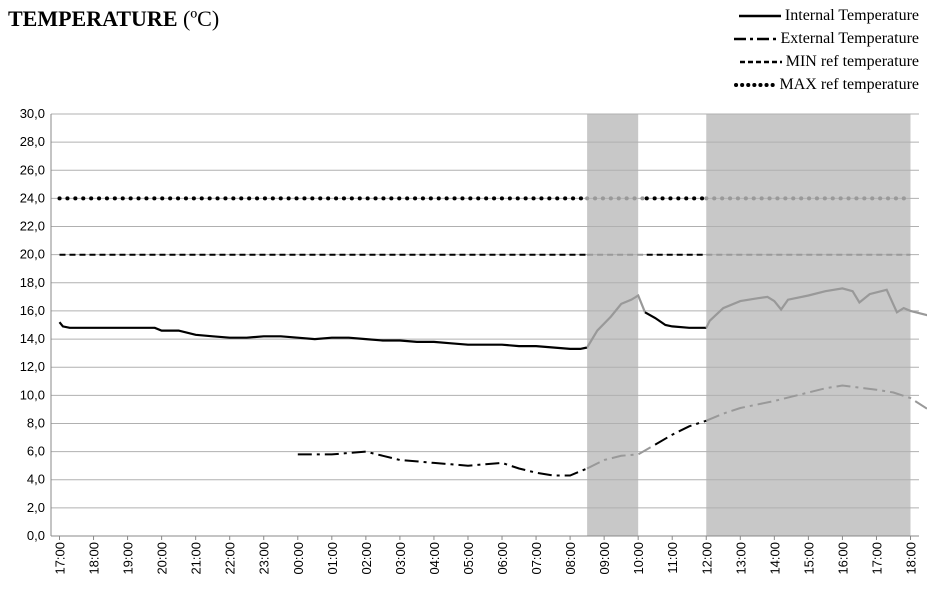  What do you see at coordinates (32, 254) in the screenshot?
I see `y-tick-label: 20,0` at bounding box center [32, 254].